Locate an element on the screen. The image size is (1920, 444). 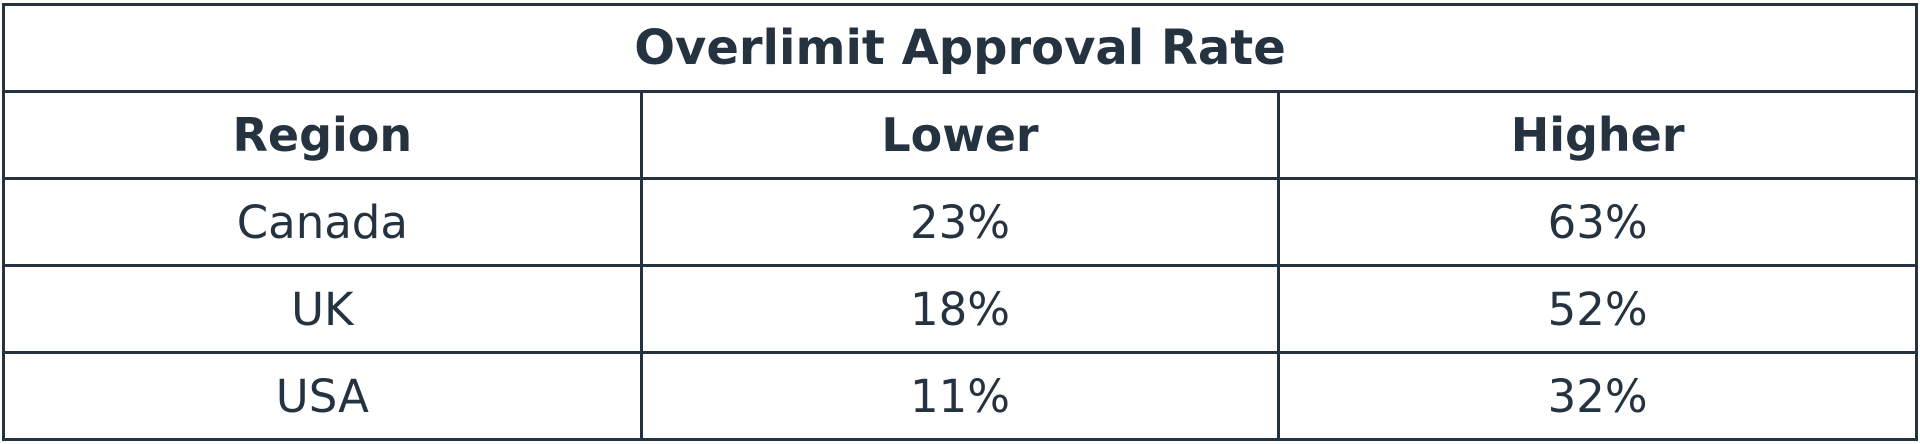
table-cell: 32% is located at coordinates (1597, 396).